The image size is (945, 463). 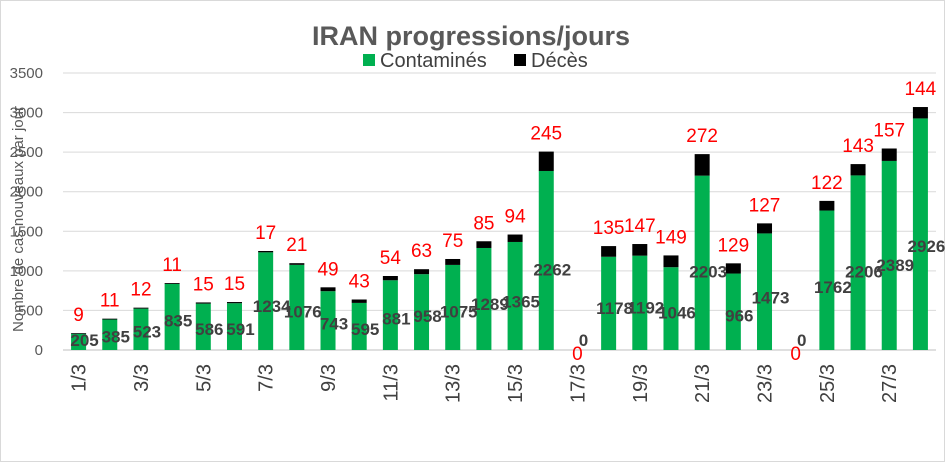 I want to click on y-tick-label: 2500, so click(x=26, y=152).